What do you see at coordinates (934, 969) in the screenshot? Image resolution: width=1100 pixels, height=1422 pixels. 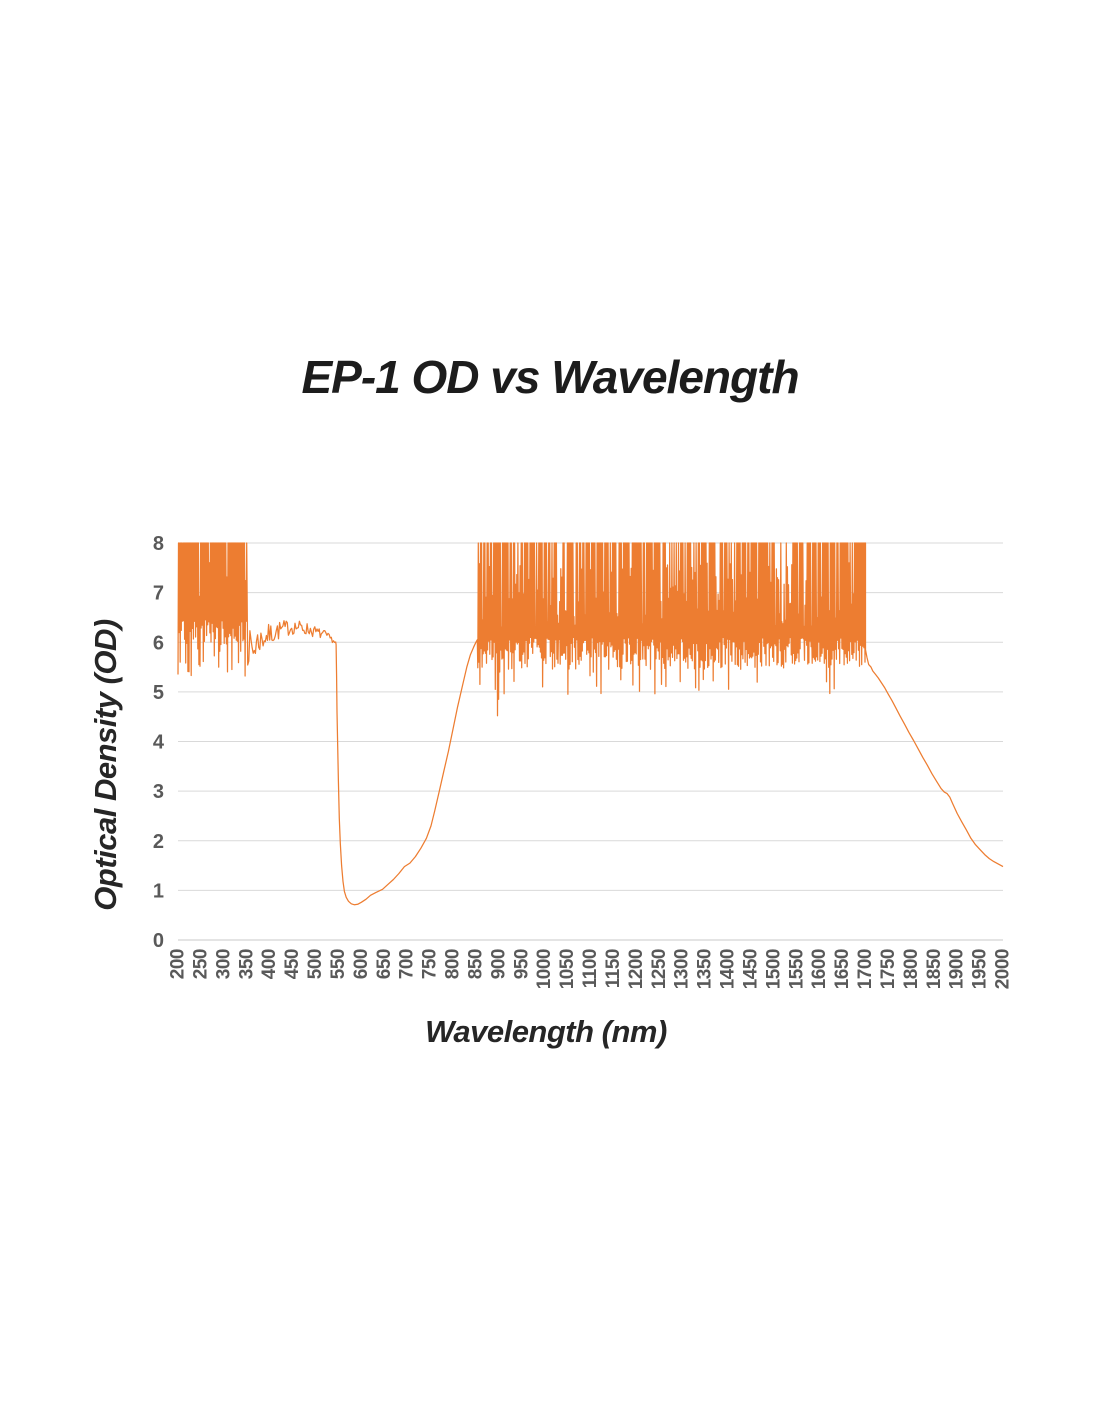 I see `x-tick-label: 1850` at bounding box center [934, 969].